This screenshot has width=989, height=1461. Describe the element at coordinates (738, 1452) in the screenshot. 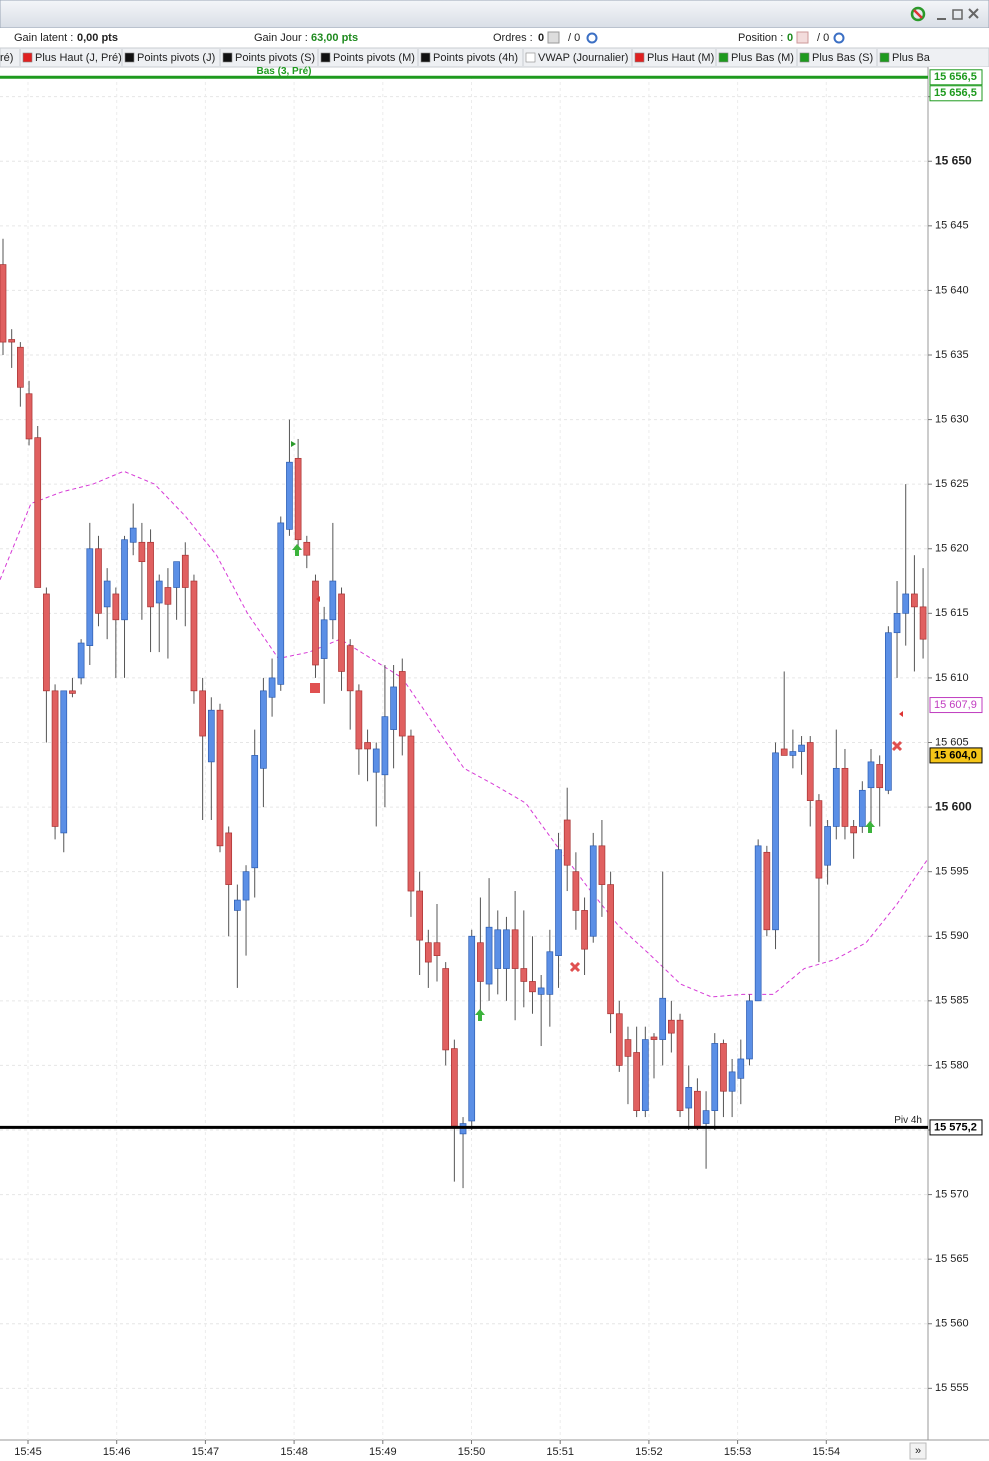

I see `x-tick-label: 15:53` at that location.